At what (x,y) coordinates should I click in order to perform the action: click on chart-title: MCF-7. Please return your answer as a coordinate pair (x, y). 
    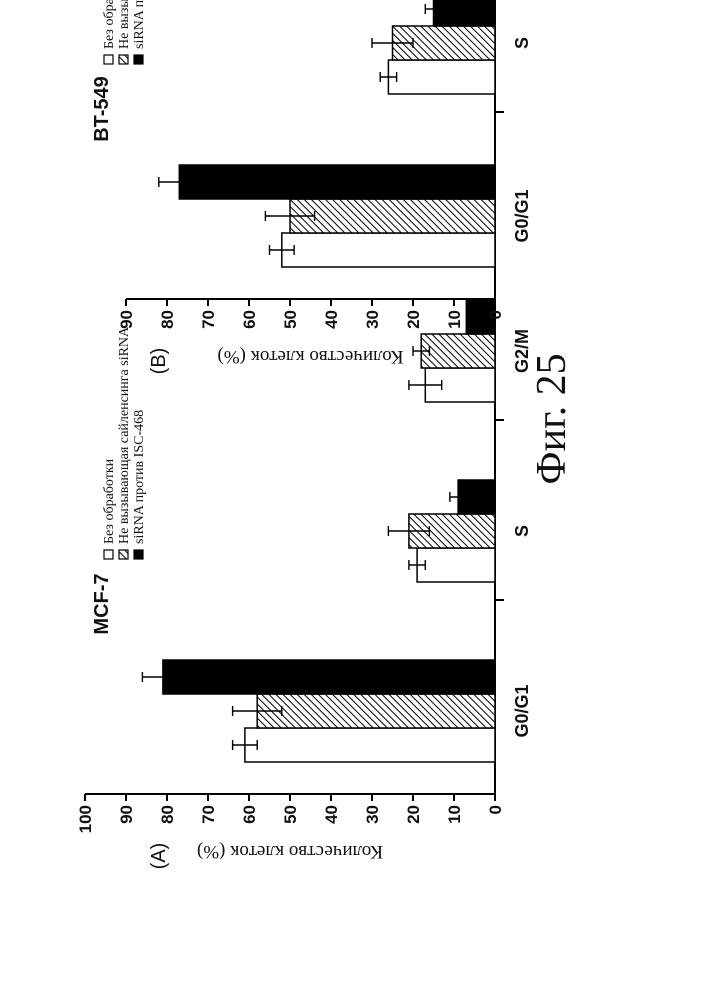
    Looking at the image, I should click on (102, 603).